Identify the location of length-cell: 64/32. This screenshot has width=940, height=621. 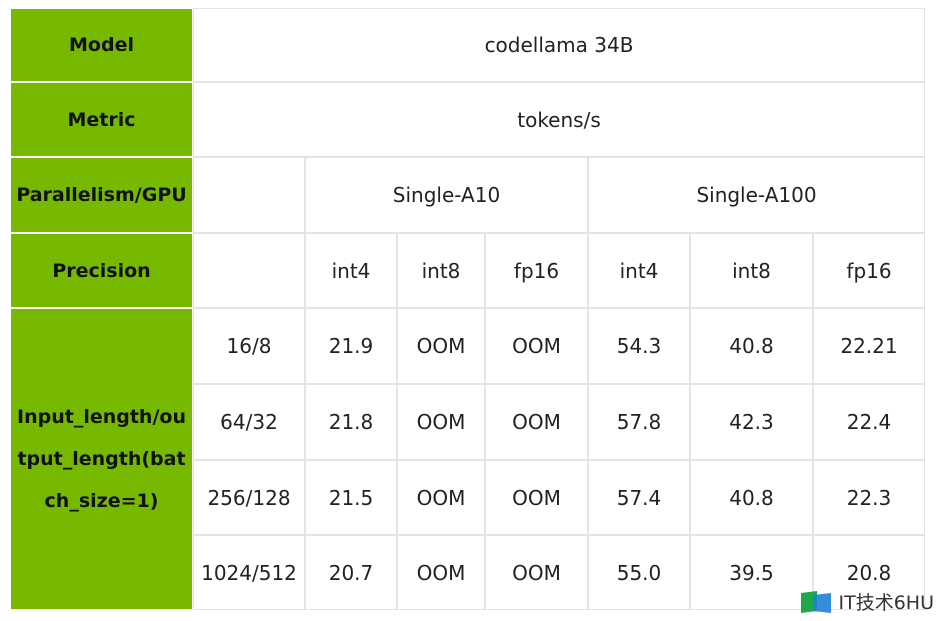
(249, 422).